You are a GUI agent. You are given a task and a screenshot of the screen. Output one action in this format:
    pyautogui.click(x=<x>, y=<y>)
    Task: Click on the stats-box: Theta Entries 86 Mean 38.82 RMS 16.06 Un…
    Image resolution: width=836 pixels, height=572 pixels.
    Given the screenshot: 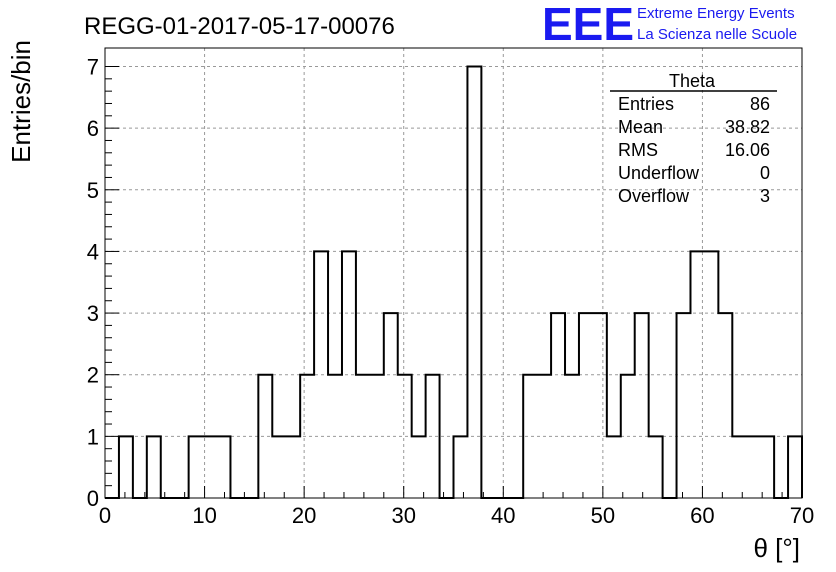 What is the action you would take?
    pyautogui.click(x=693, y=138)
    